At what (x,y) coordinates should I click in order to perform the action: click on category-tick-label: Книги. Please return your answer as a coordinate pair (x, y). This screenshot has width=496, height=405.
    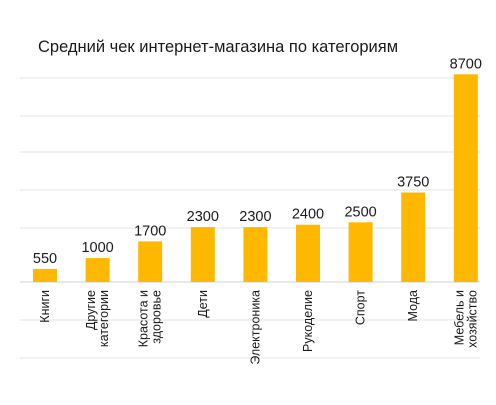
    Looking at the image, I should click on (45, 306).